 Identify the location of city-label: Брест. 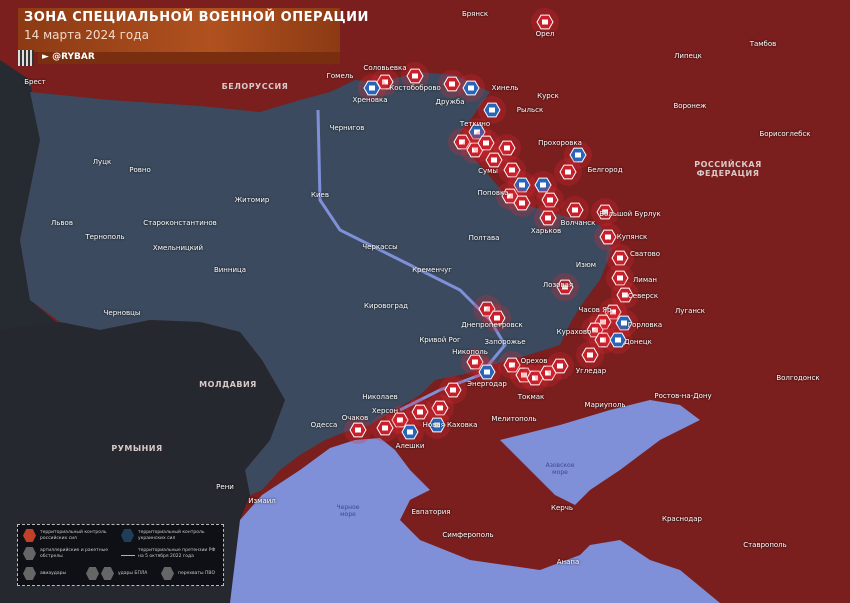
(35, 82).